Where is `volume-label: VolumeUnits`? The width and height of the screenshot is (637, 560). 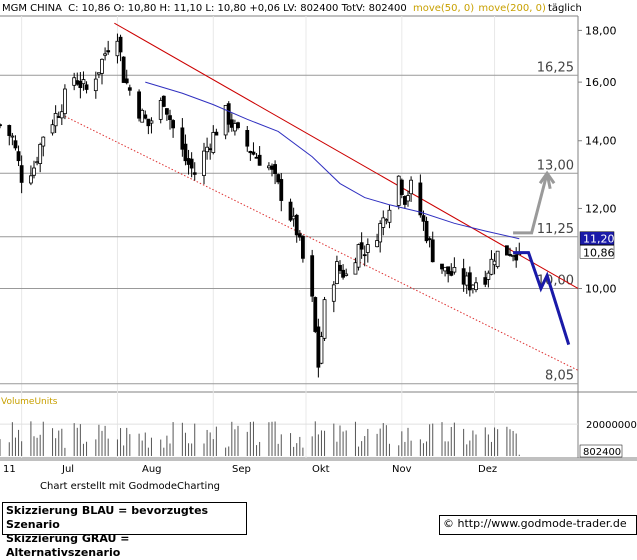
volume-label: VolumeUnits is located at coordinates (29, 402).